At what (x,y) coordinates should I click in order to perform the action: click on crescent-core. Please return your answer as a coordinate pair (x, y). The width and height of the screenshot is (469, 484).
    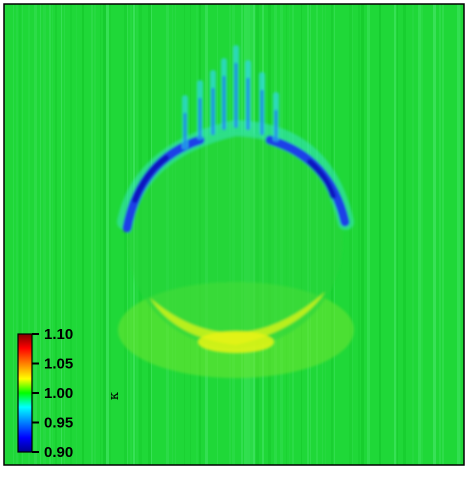
    Looking at the image, I should click on (236, 342).